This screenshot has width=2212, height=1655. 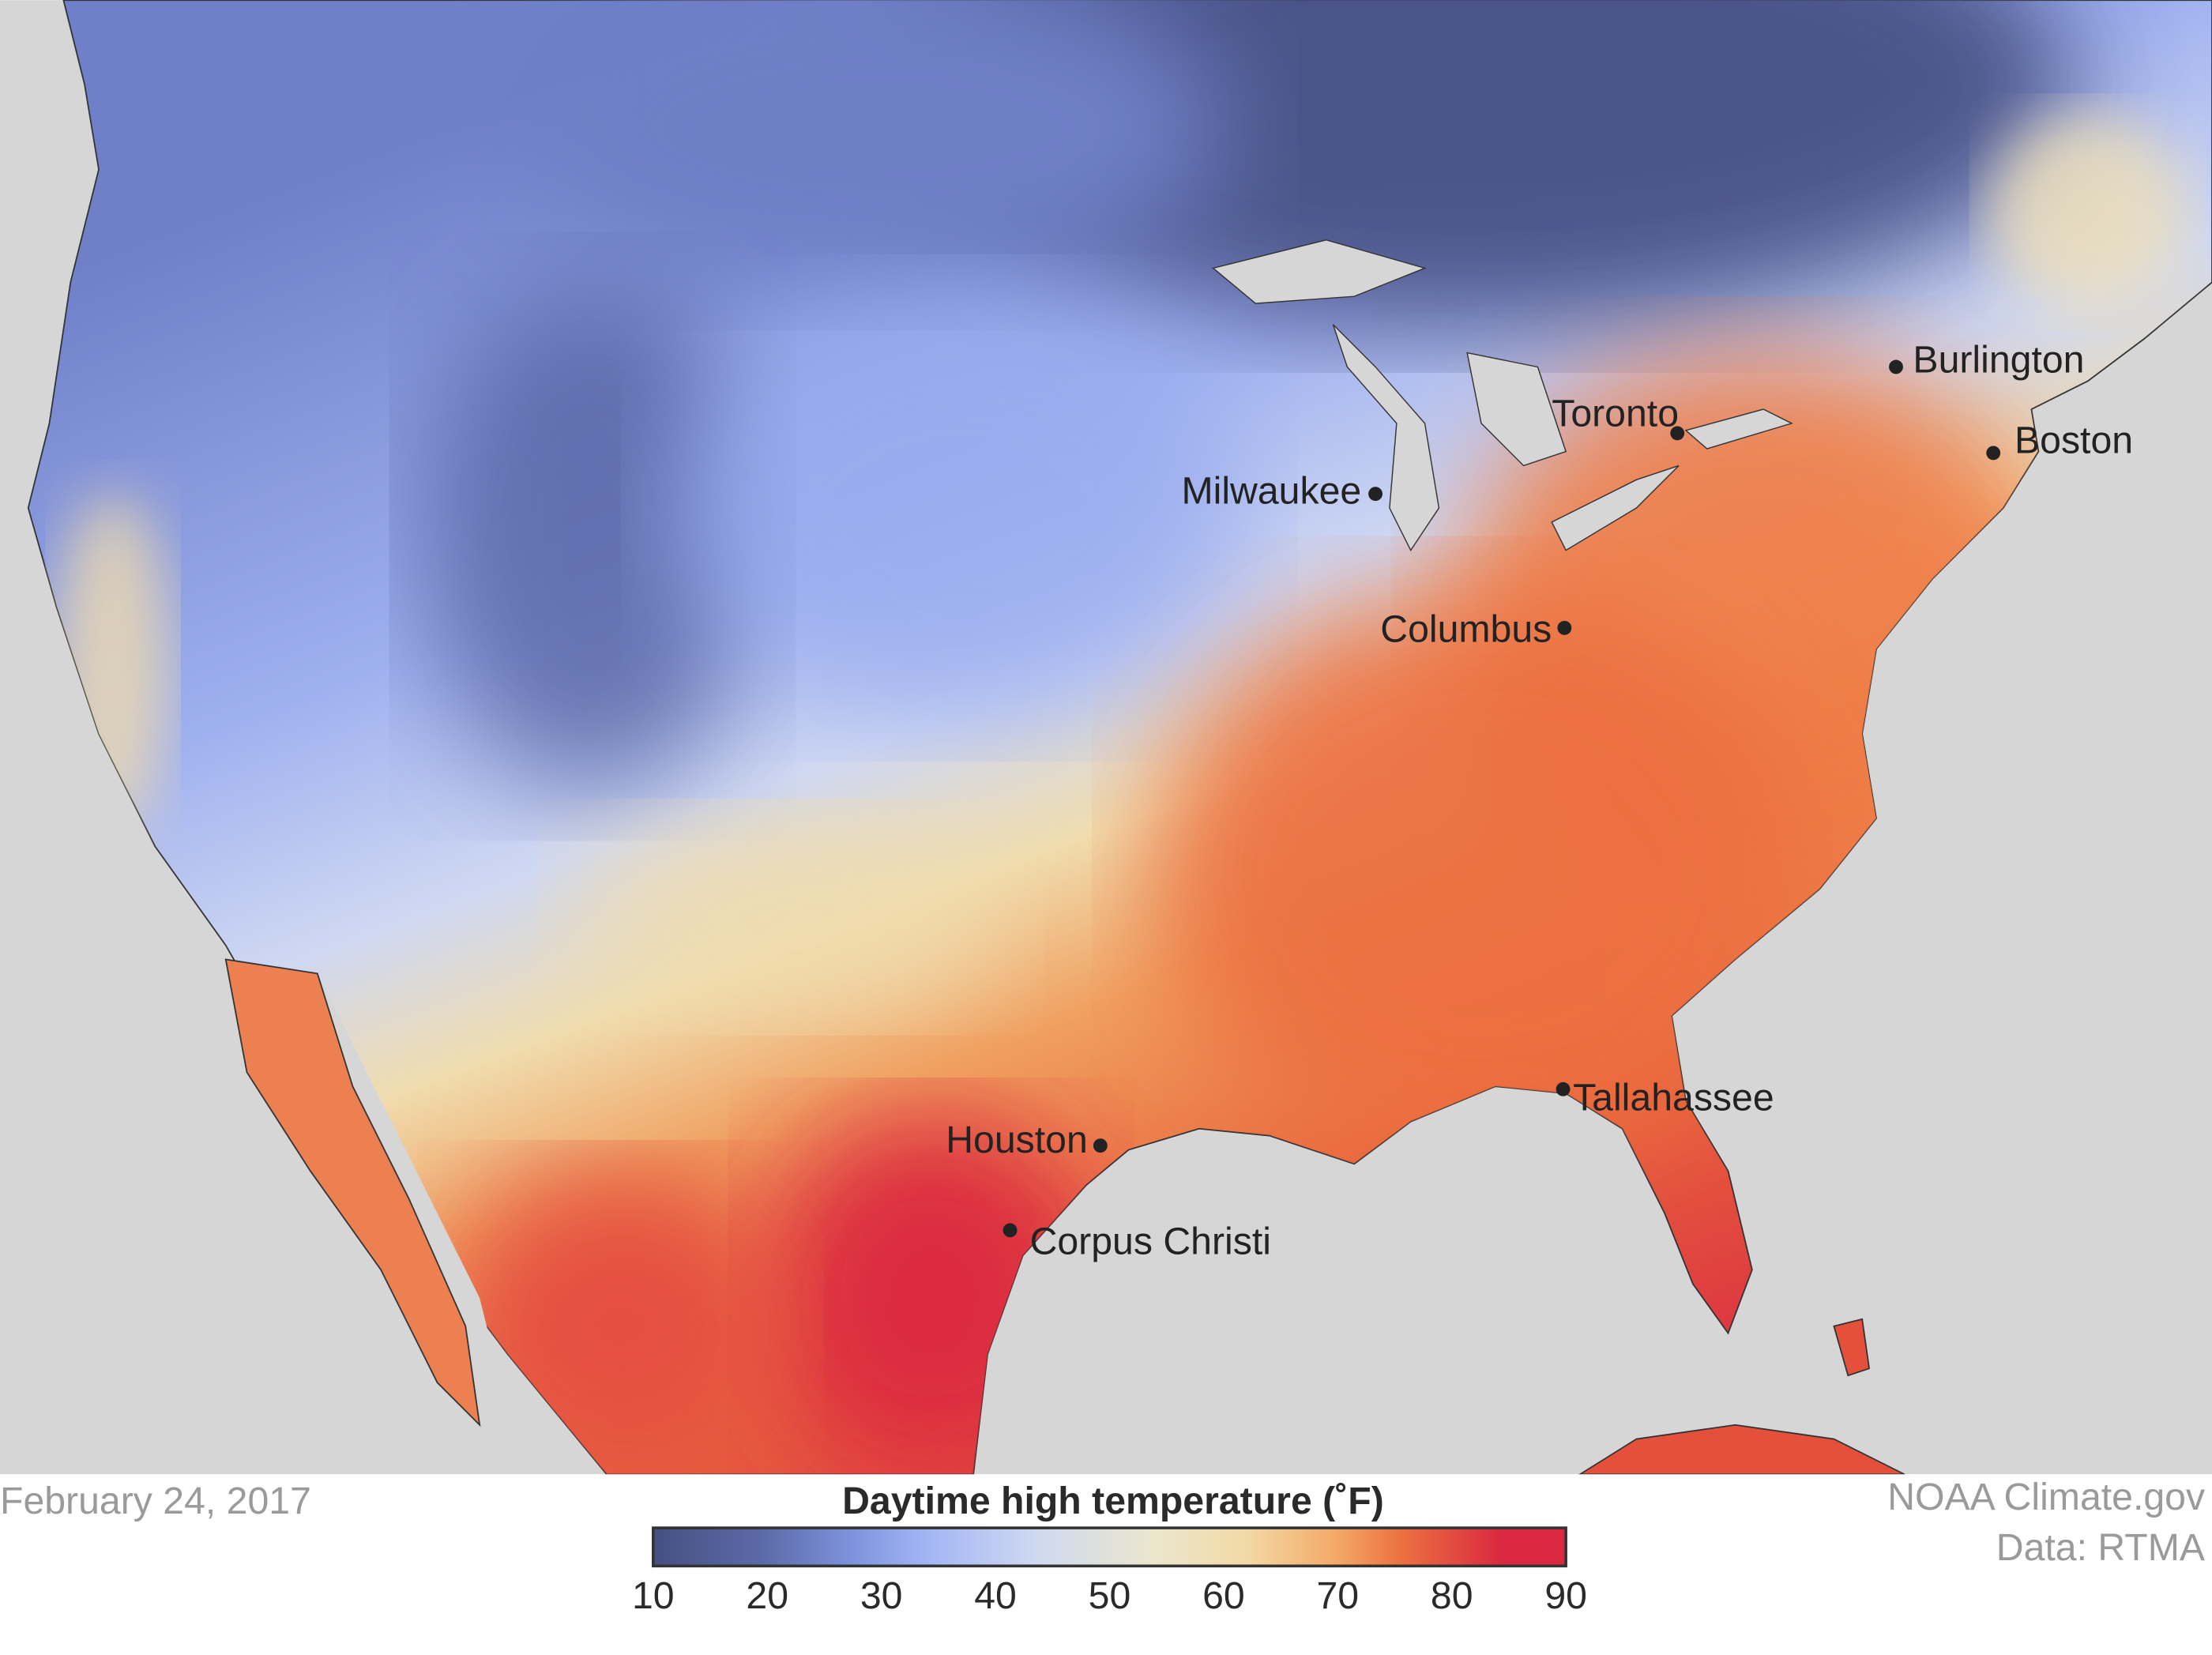 I want to click on legend-tick-label: 80, so click(x=1452, y=1595).